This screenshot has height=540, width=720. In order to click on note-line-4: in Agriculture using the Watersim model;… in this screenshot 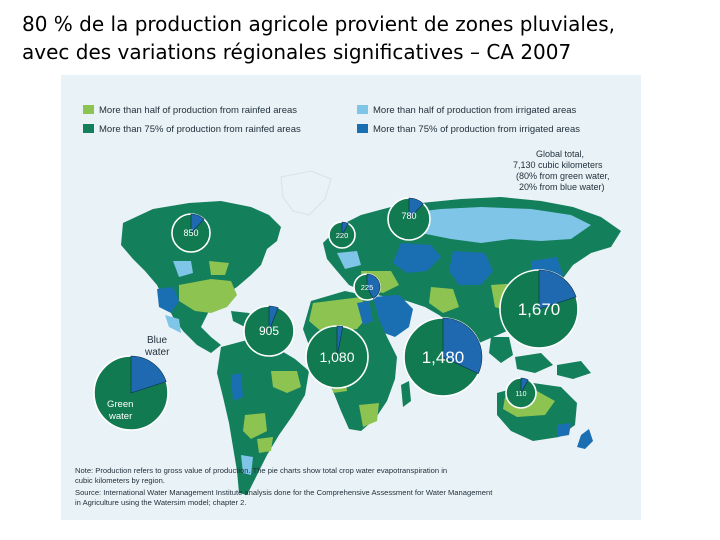, I will do `click(161, 502)`.